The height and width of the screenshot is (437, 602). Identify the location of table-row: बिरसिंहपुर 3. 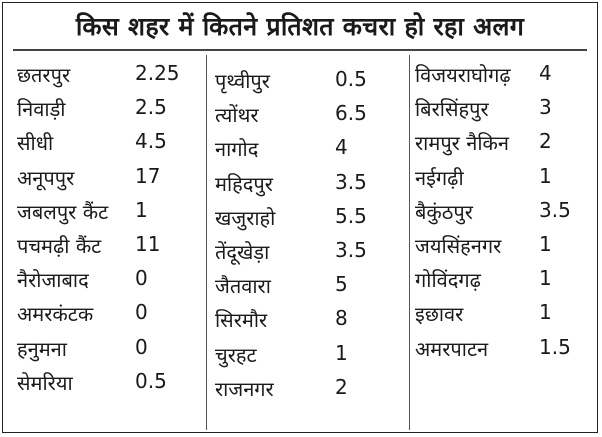
(504, 110).